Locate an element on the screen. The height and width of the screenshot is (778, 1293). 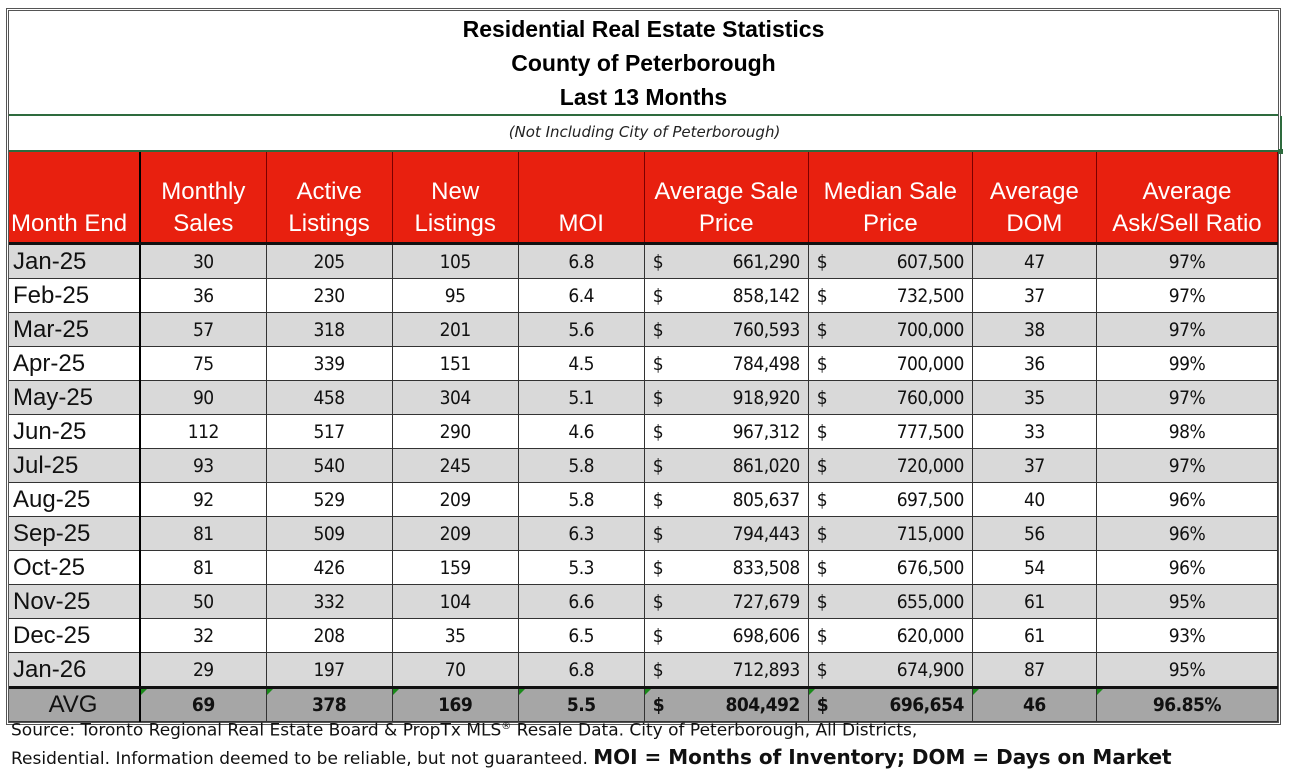
table-row: Mar-25 57 318 201 5.6 $760,593 $700,000 38 97% is located at coordinates (644, 329).